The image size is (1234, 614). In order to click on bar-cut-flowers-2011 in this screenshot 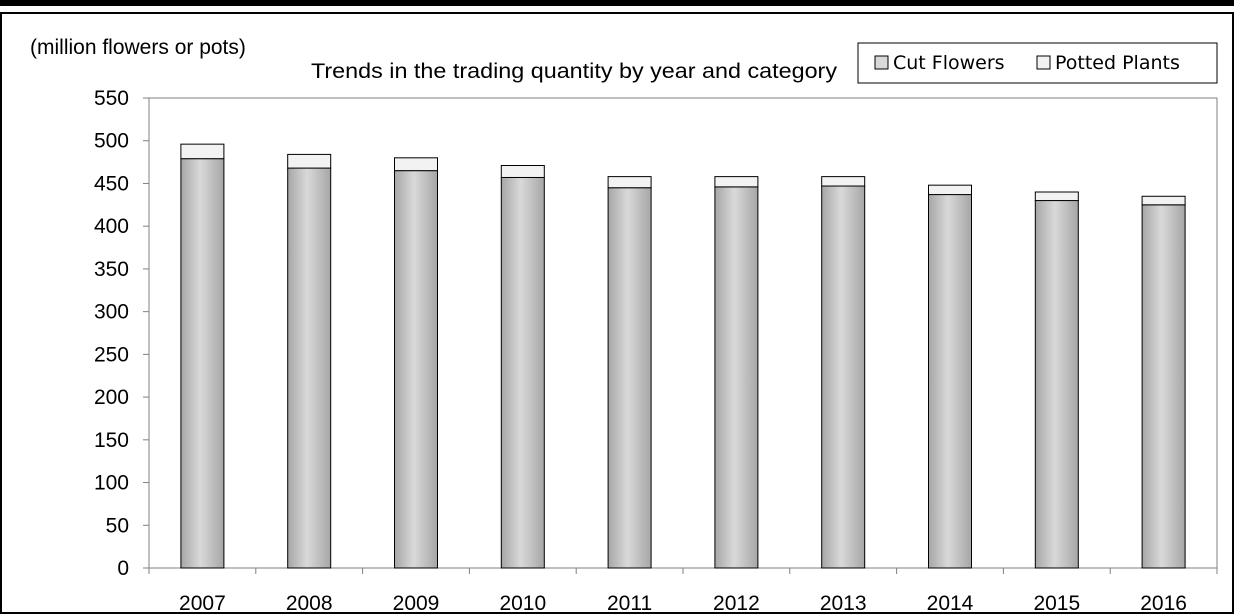, I will do `click(629, 378)`.